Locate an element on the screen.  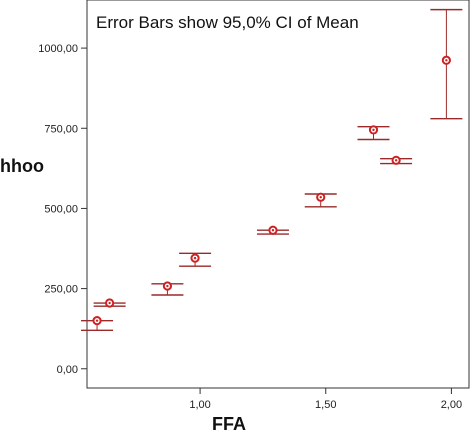
y-tick-label: 750,00 is located at coordinates (61, 129).